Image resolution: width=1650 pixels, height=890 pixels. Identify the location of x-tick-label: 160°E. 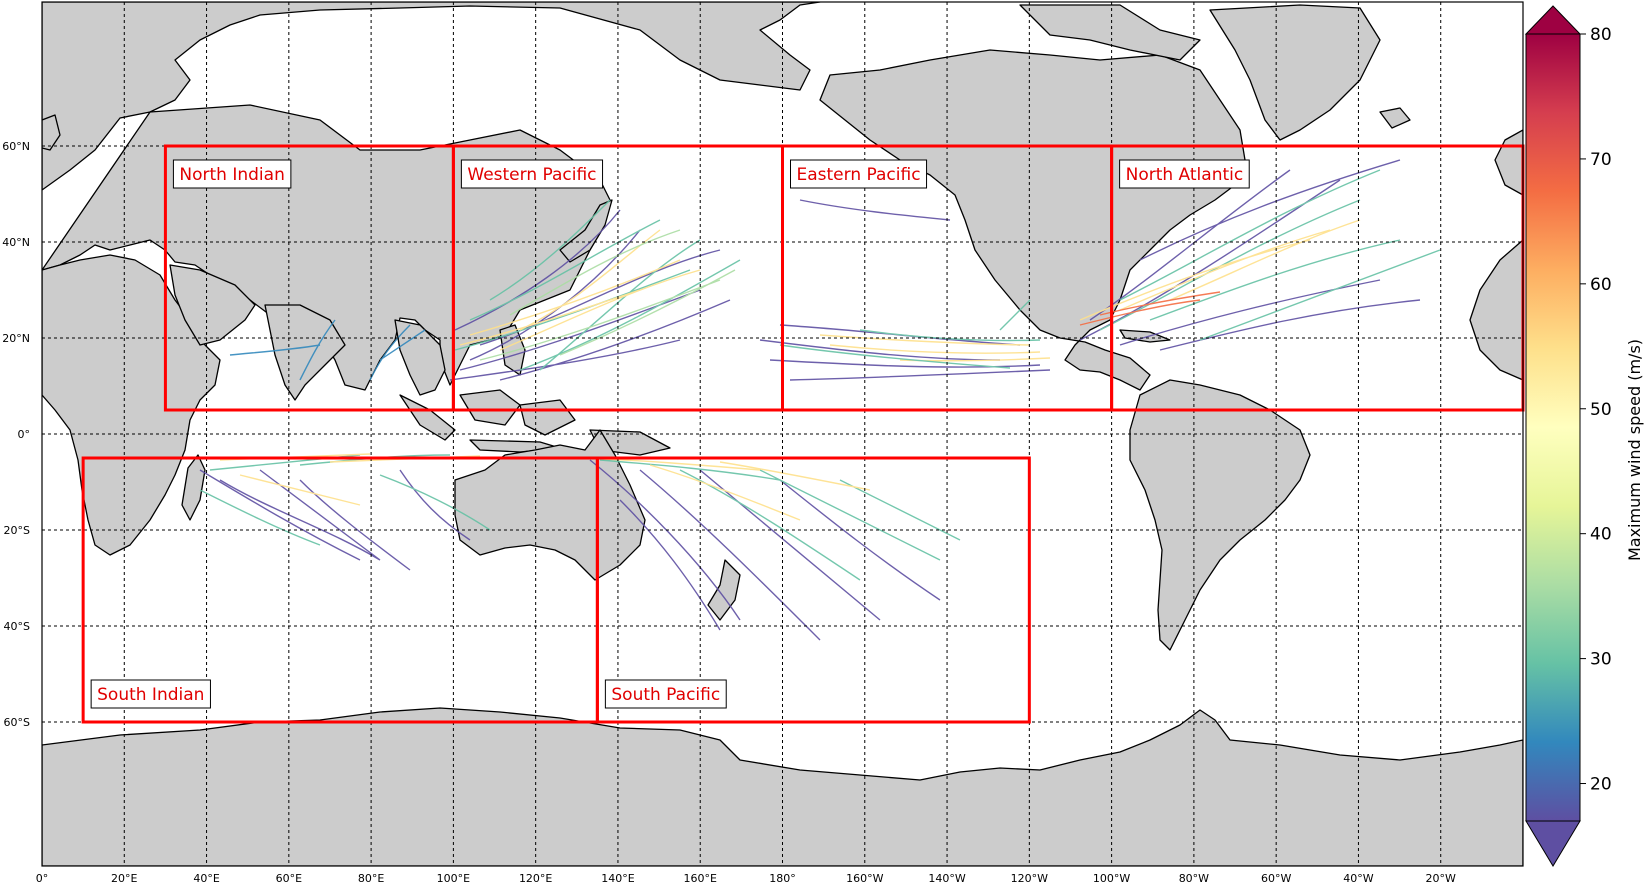
(699, 878).